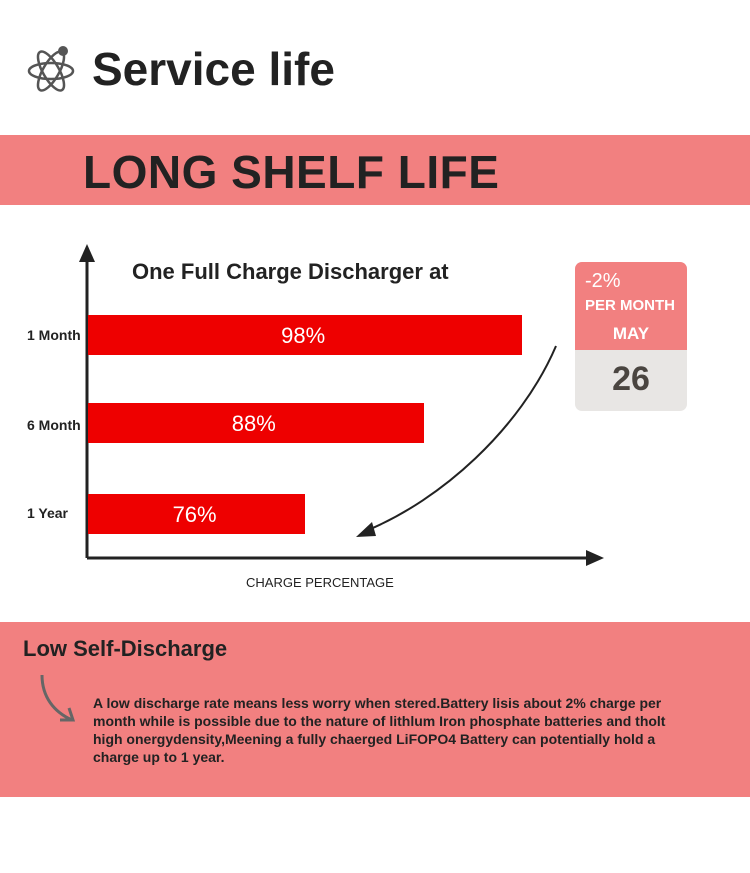  Describe the element at coordinates (54, 425) in the screenshot. I see `category-label: 6 Month` at that location.